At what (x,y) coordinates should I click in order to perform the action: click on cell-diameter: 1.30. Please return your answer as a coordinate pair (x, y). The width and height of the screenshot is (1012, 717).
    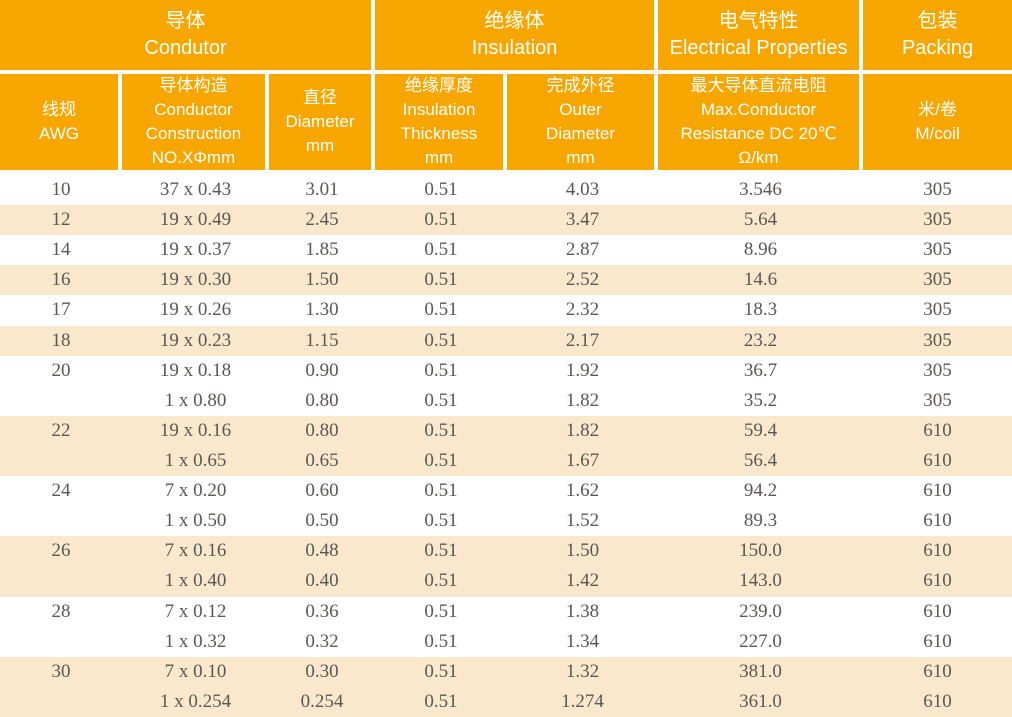
    Looking at the image, I should click on (322, 310).